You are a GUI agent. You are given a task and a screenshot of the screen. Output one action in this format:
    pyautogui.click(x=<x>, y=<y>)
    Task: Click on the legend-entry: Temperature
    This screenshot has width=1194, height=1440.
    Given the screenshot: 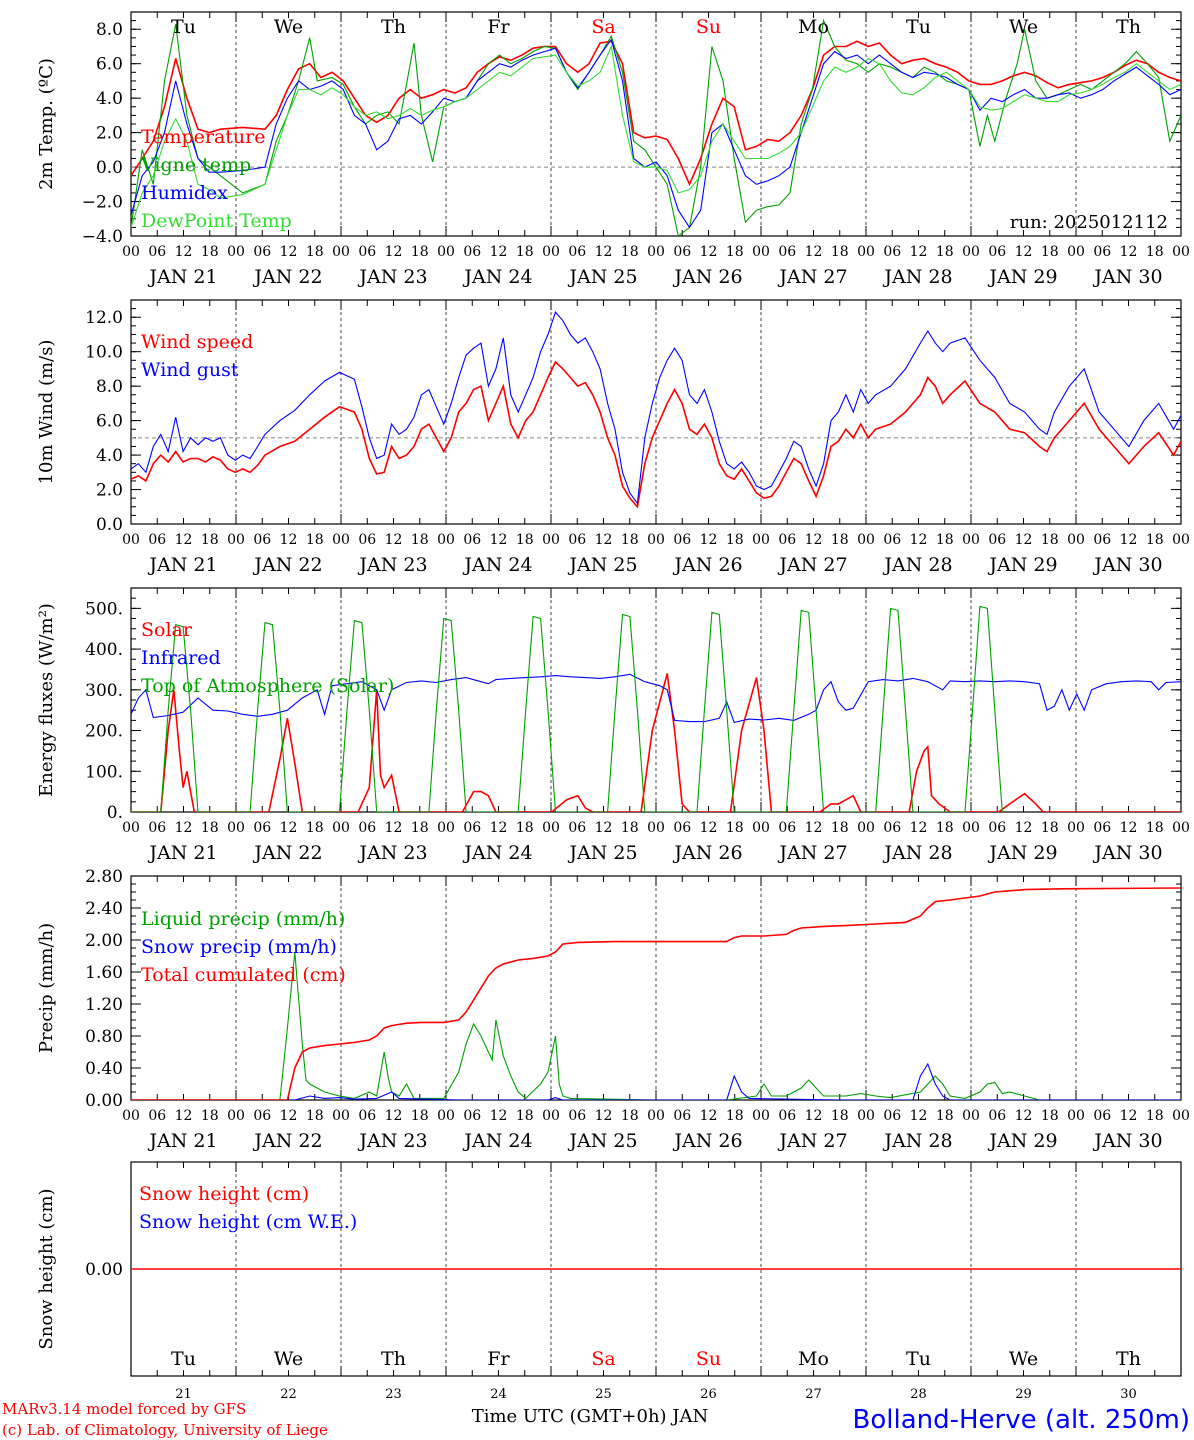 What is the action you would take?
    pyautogui.click(x=203, y=137)
    